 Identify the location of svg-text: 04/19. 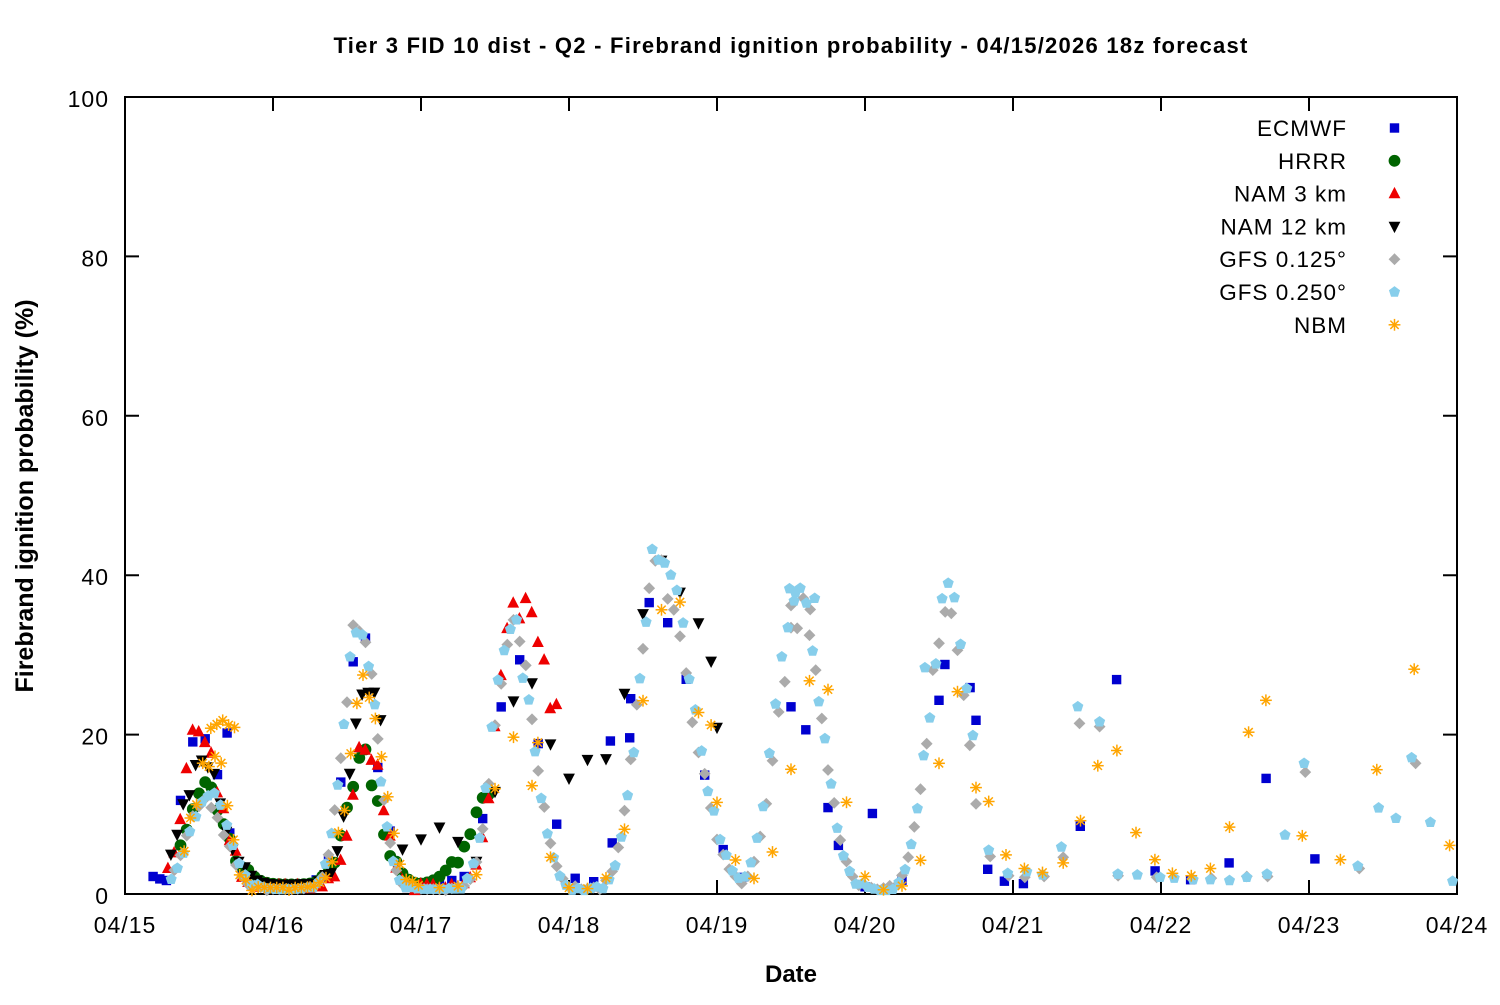
(717, 925).